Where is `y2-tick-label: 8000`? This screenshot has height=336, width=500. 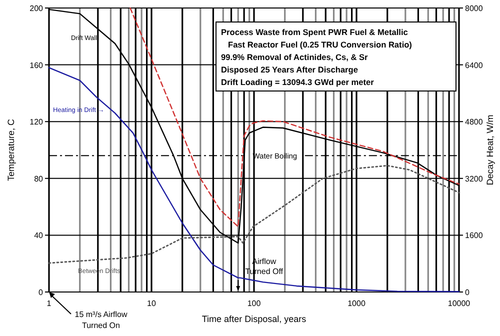 y2-tick-label: 8000 is located at coordinates (474, 8).